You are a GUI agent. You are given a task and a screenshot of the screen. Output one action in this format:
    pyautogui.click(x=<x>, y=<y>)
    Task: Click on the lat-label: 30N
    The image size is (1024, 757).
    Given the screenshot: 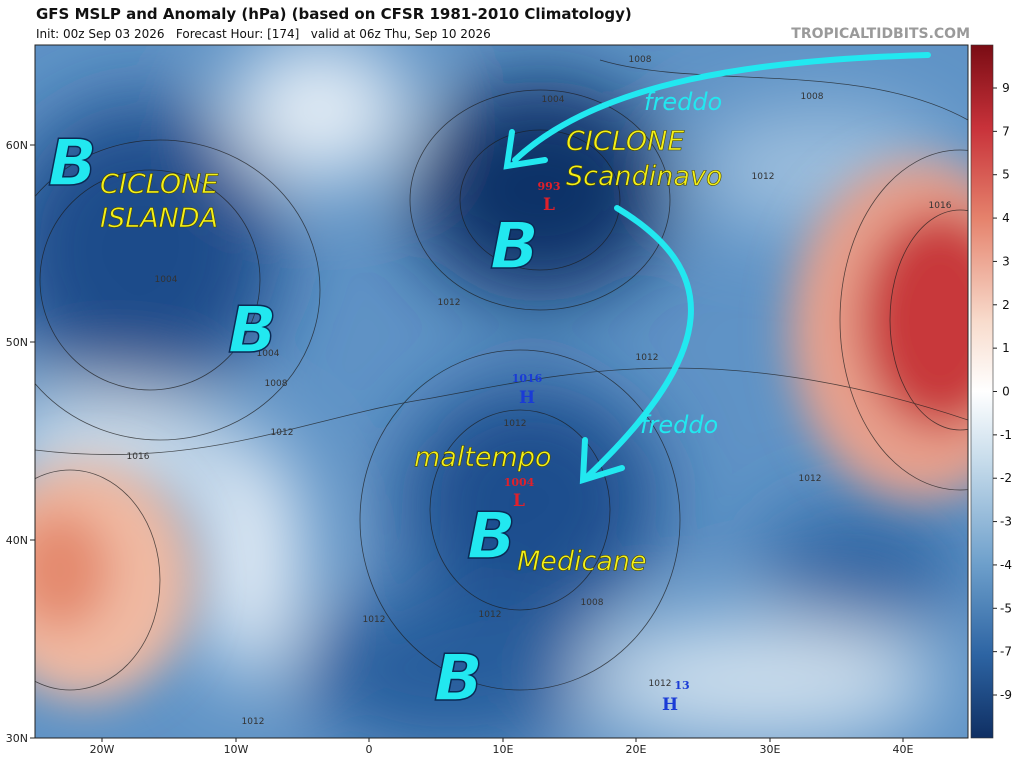 What is the action you would take?
    pyautogui.click(x=17, y=738)
    